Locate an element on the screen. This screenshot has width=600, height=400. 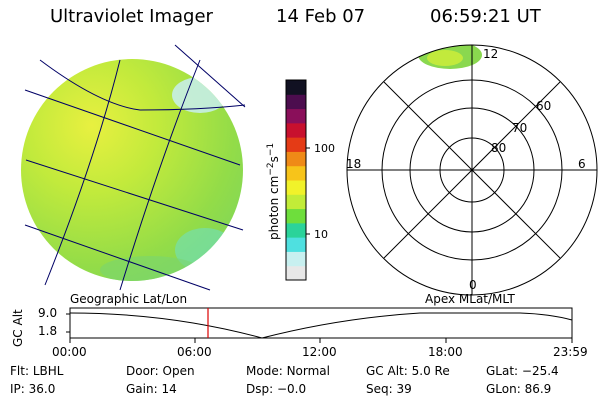
status-seq: Seq: 39 is located at coordinates (389, 389).